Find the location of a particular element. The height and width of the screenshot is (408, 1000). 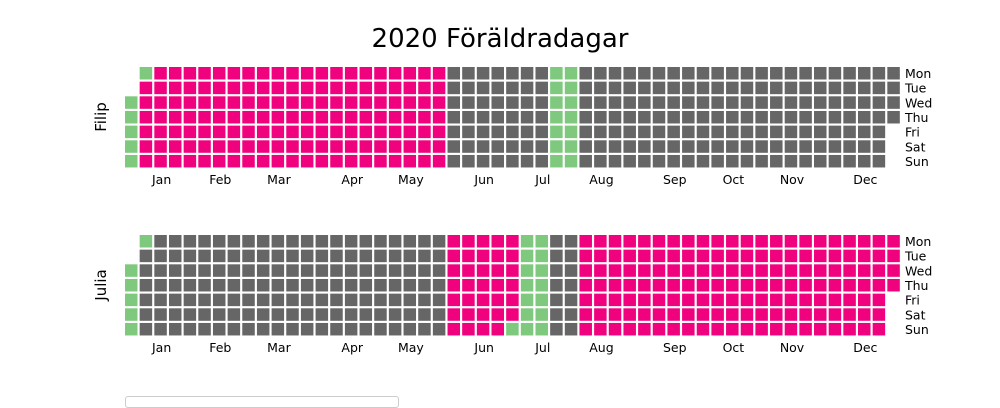

weekday-label: Mon is located at coordinates (918, 73).